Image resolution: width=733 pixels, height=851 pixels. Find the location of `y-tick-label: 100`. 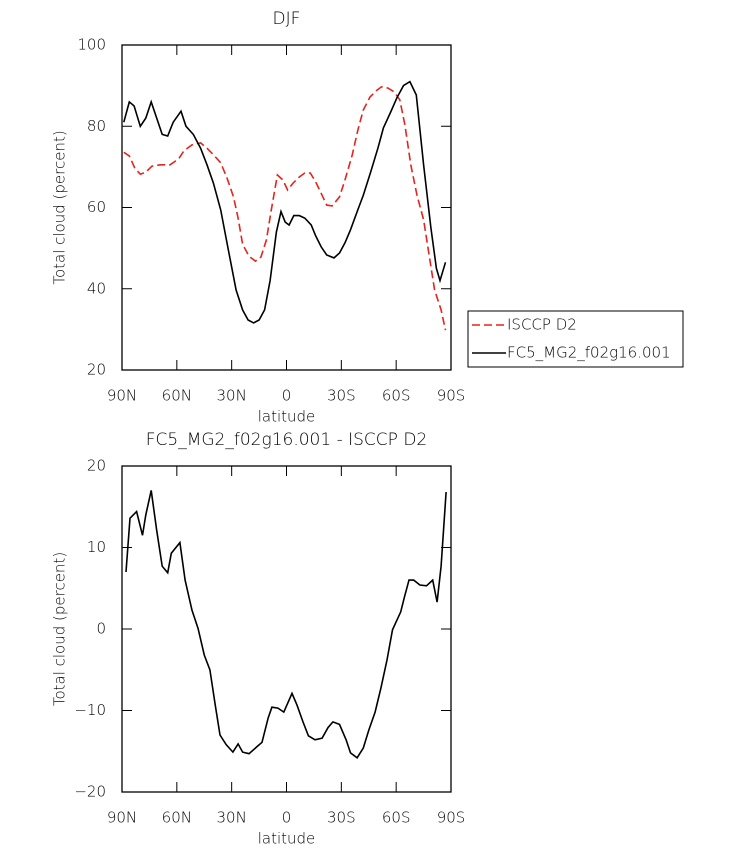

y-tick-label: 100 is located at coordinates (91, 45).